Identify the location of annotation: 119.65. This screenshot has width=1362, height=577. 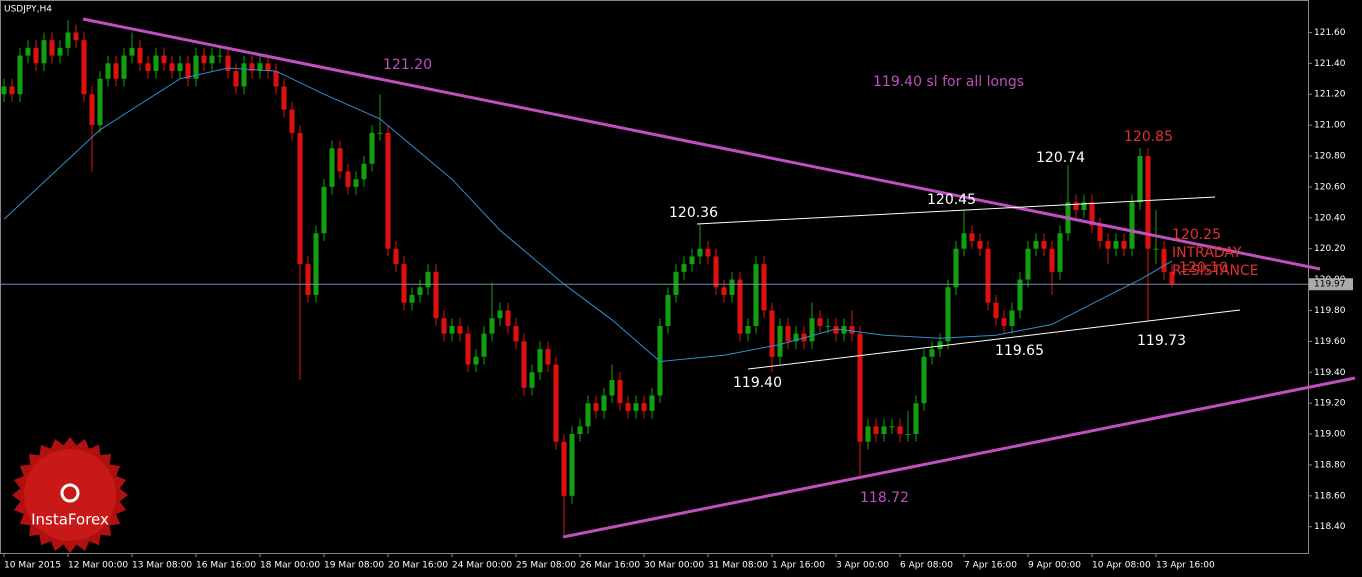
(1019, 351).